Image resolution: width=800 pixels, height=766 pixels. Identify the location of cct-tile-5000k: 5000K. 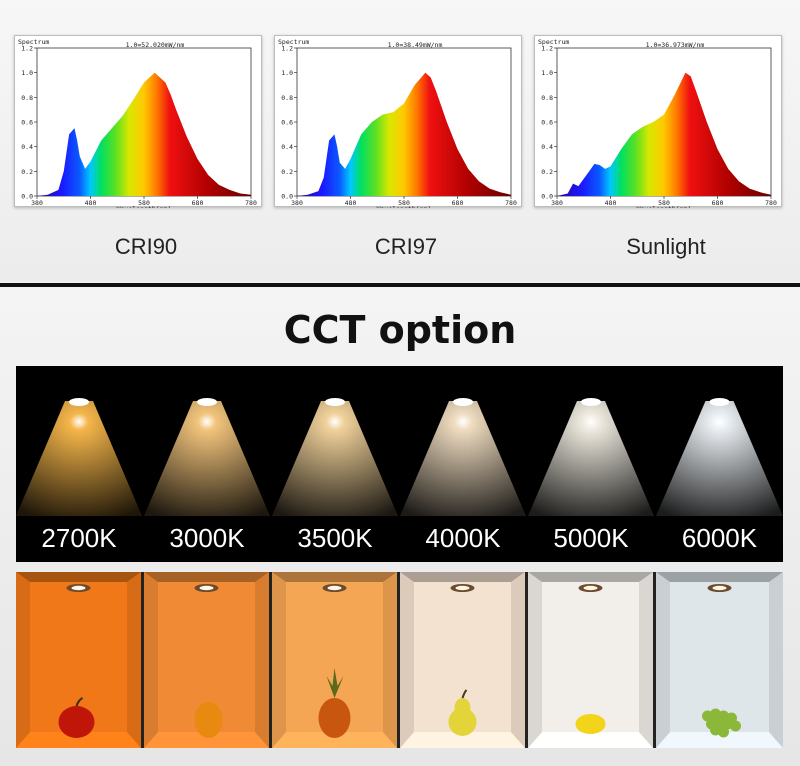
(591, 464).